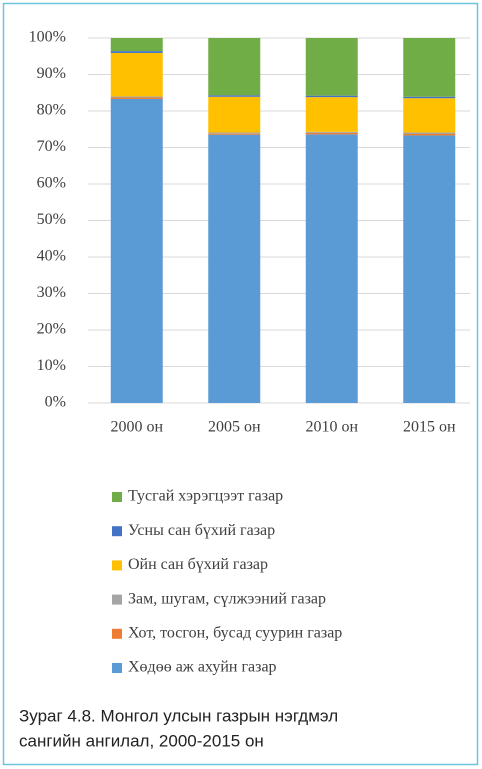 The height and width of the screenshot is (769, 482). Describe the element at coordinates (51, 256) in the screenshot. I see `y-tick-label: 40%` at that location.